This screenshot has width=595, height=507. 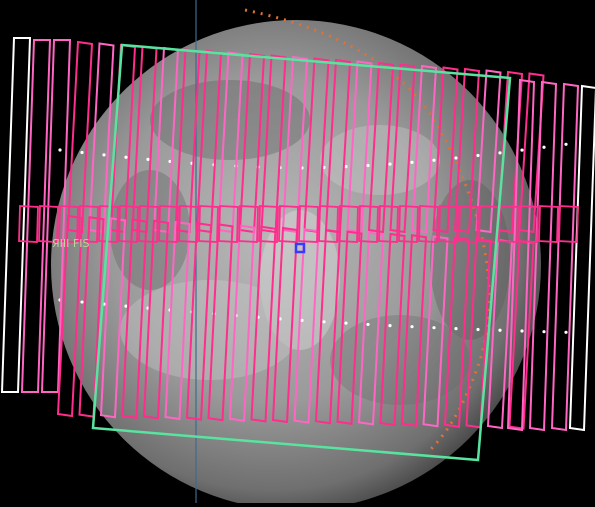 I want to click on fov-label: ЯIII FIS, so click(x=71, y=243).